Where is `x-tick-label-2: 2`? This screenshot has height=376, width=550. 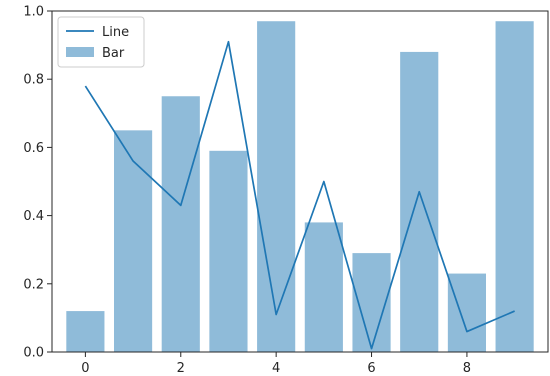
x-tick-label-2: 2 is located at coordinates (181, 368).